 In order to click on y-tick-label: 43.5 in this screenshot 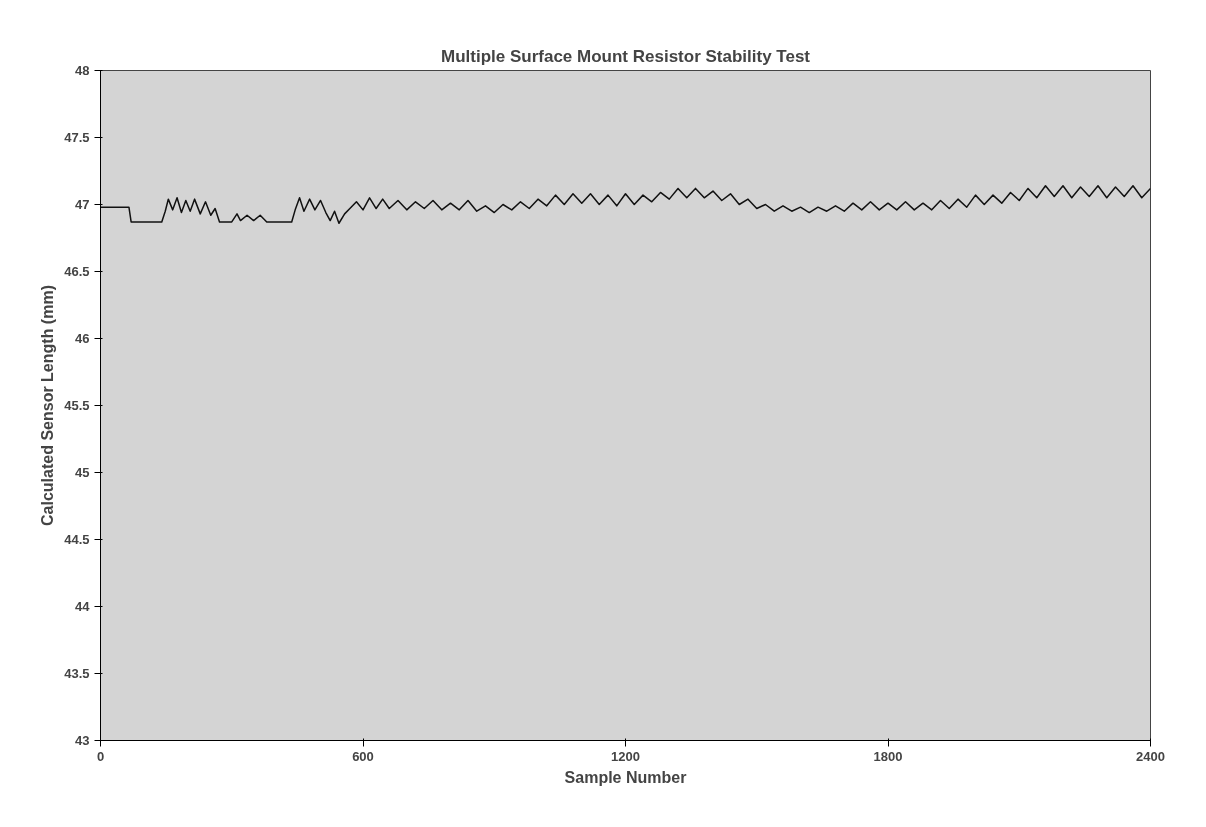, I will do `click(77, 673)`.